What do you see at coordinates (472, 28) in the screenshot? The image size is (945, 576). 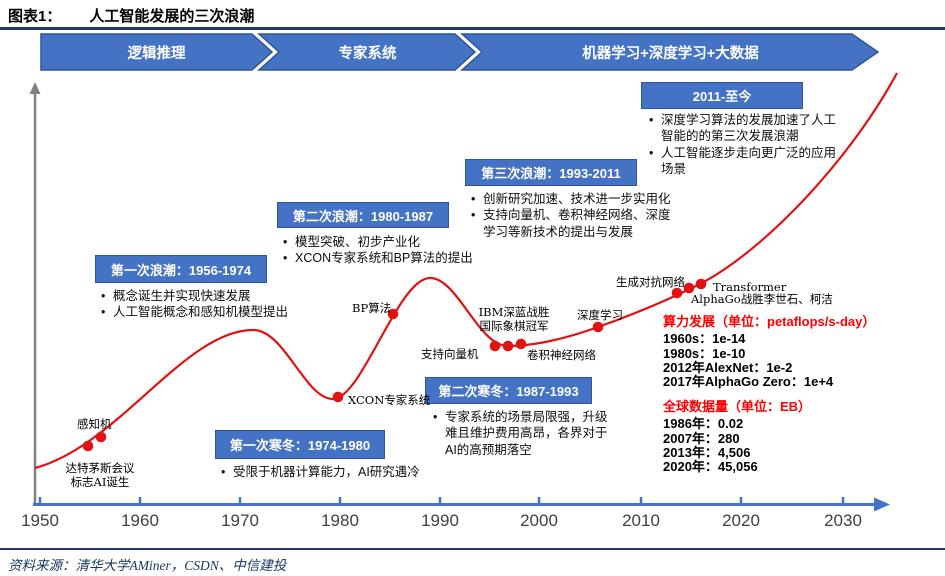 I see `title-divider` at bounding box center [472, 28].